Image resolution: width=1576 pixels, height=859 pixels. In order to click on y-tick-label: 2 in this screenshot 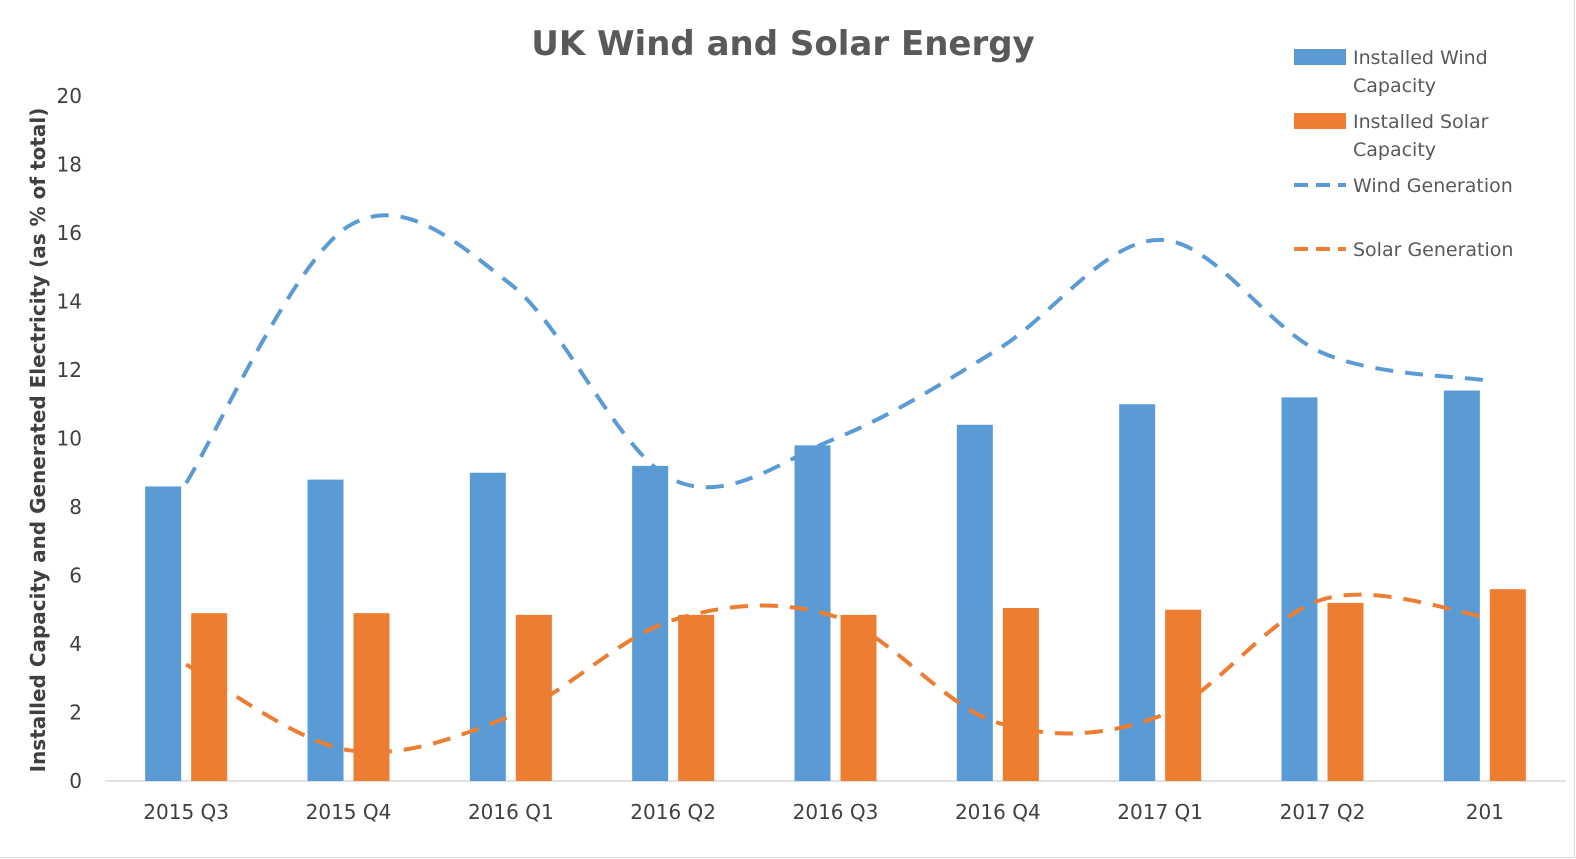, I will do `click(75, 713)`.